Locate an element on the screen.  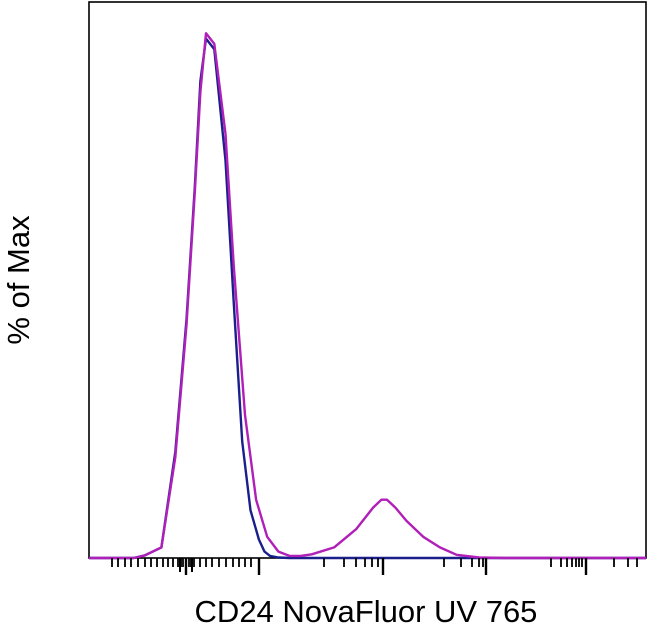
x-axis-label: CD24 NovaFluor UV 765 is located at coordinates (366, 611).